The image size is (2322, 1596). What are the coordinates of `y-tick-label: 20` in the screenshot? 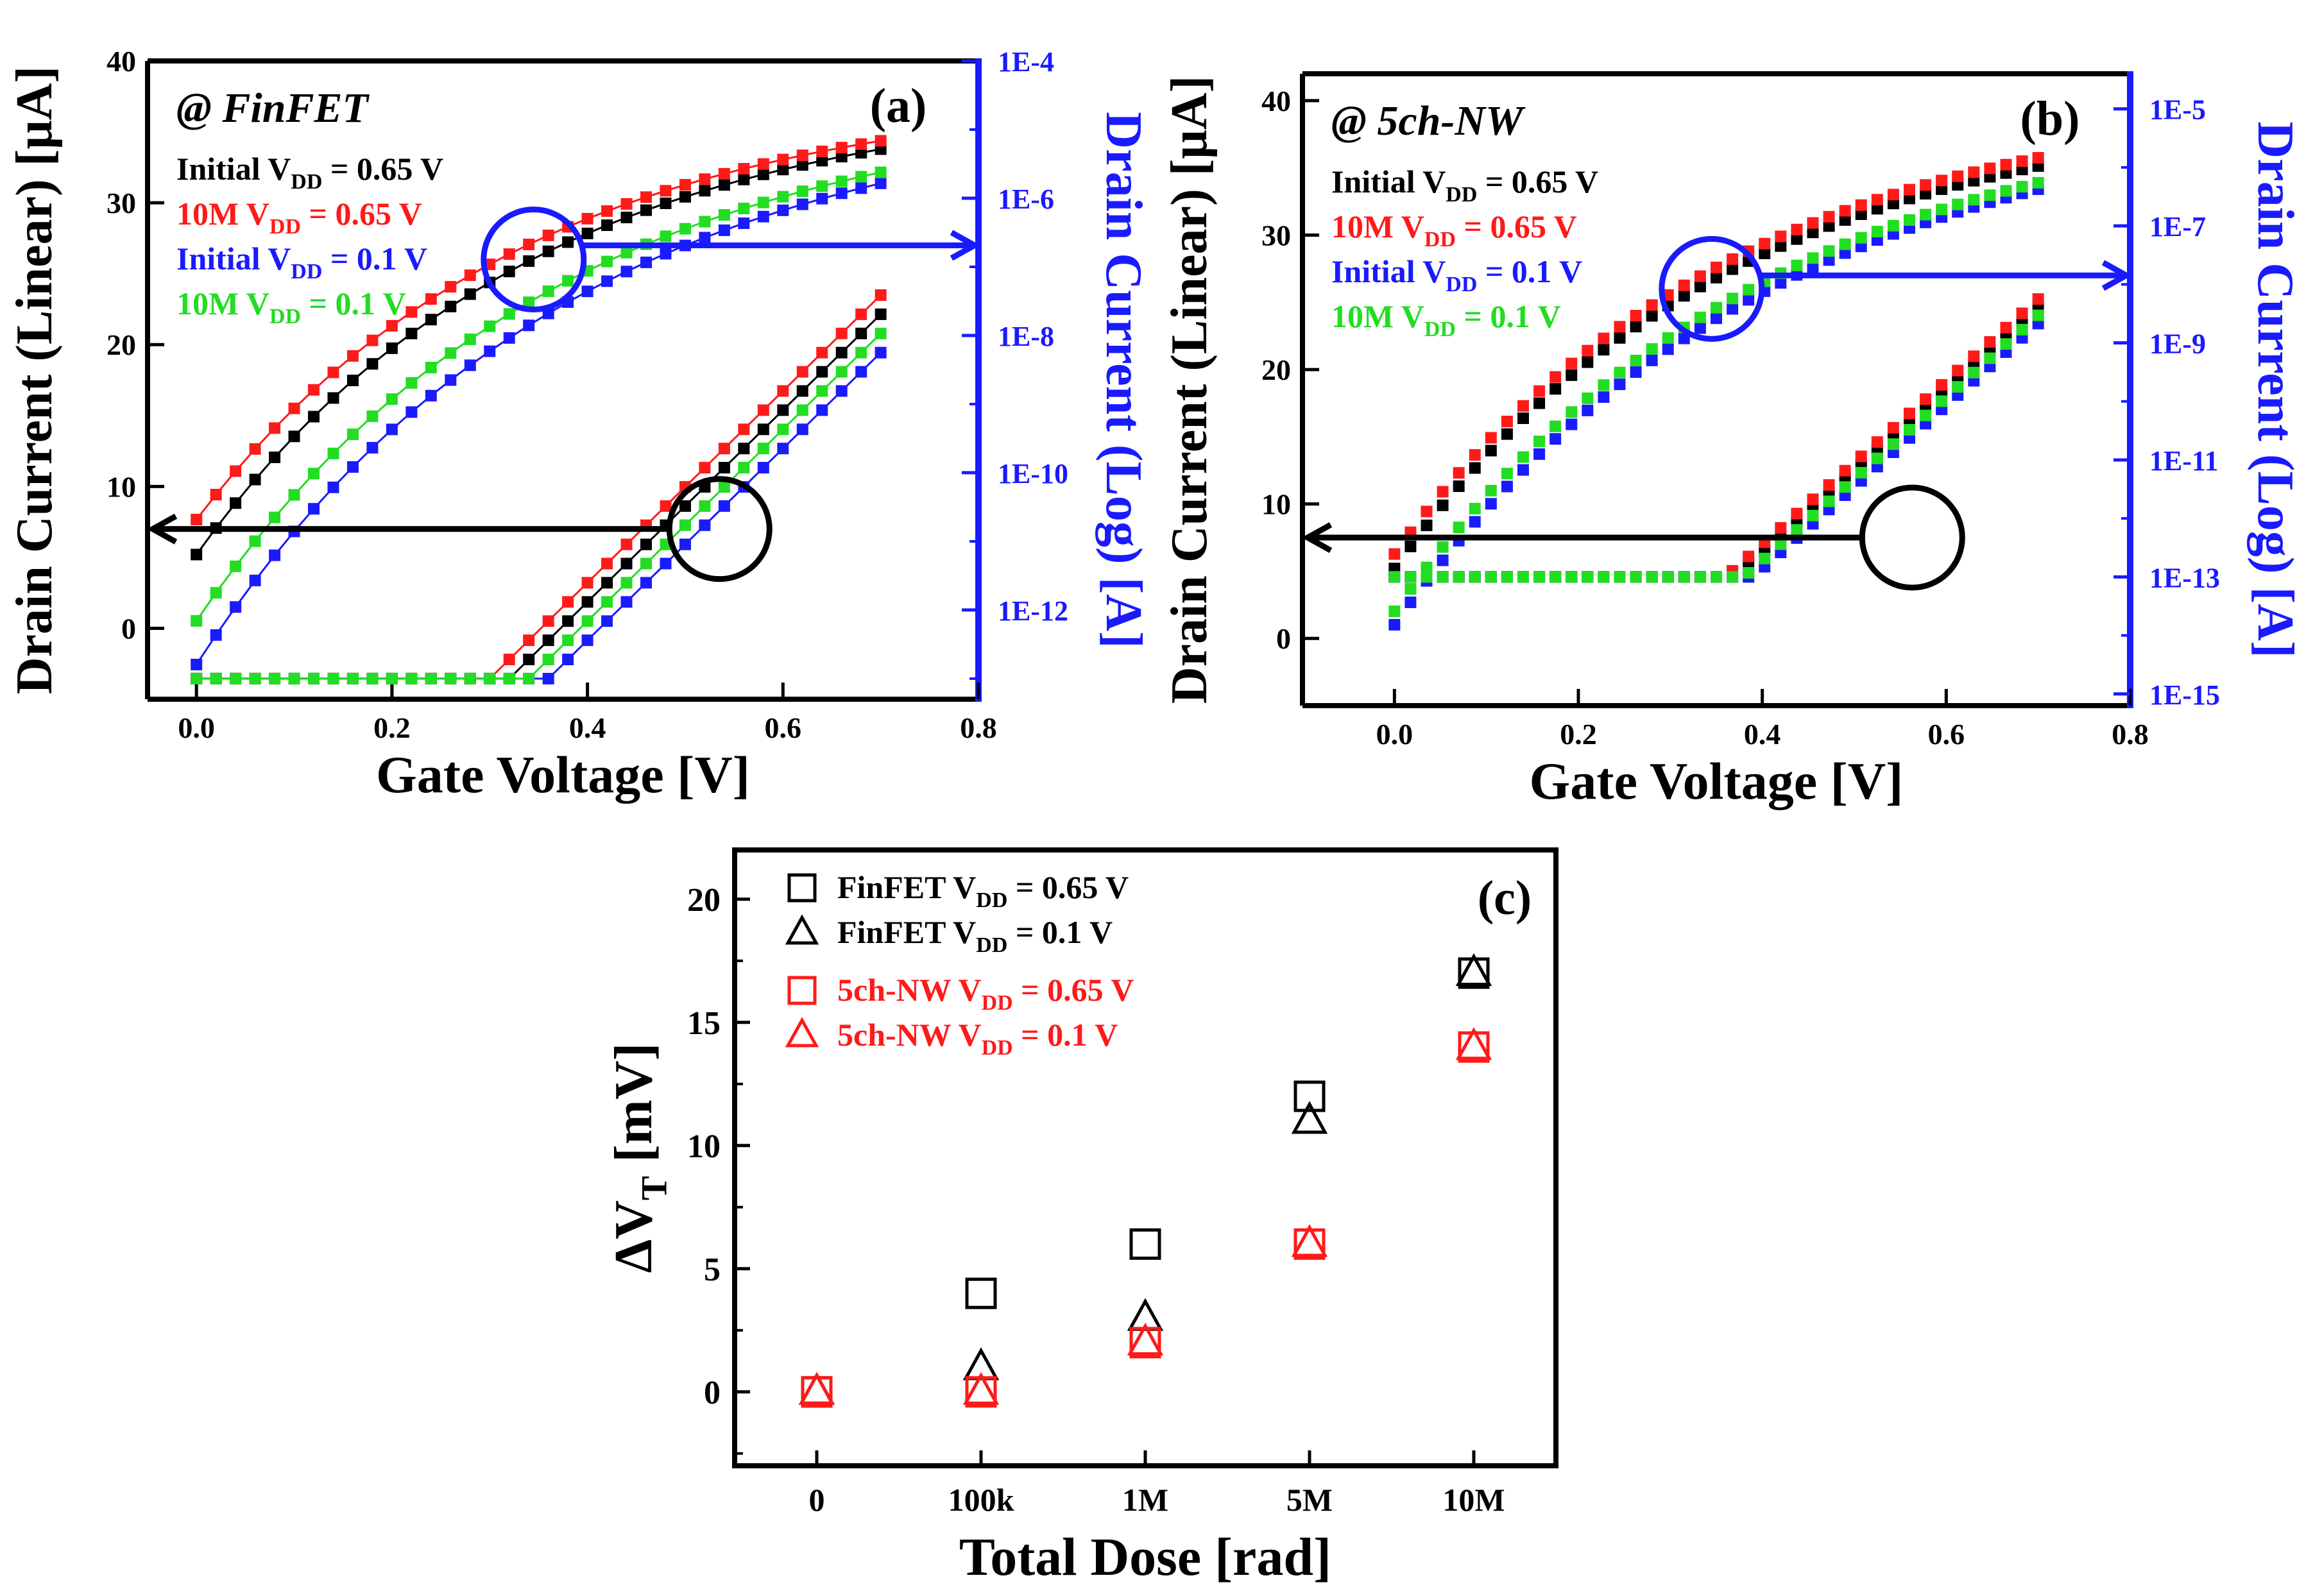 It's located at (122, 344).